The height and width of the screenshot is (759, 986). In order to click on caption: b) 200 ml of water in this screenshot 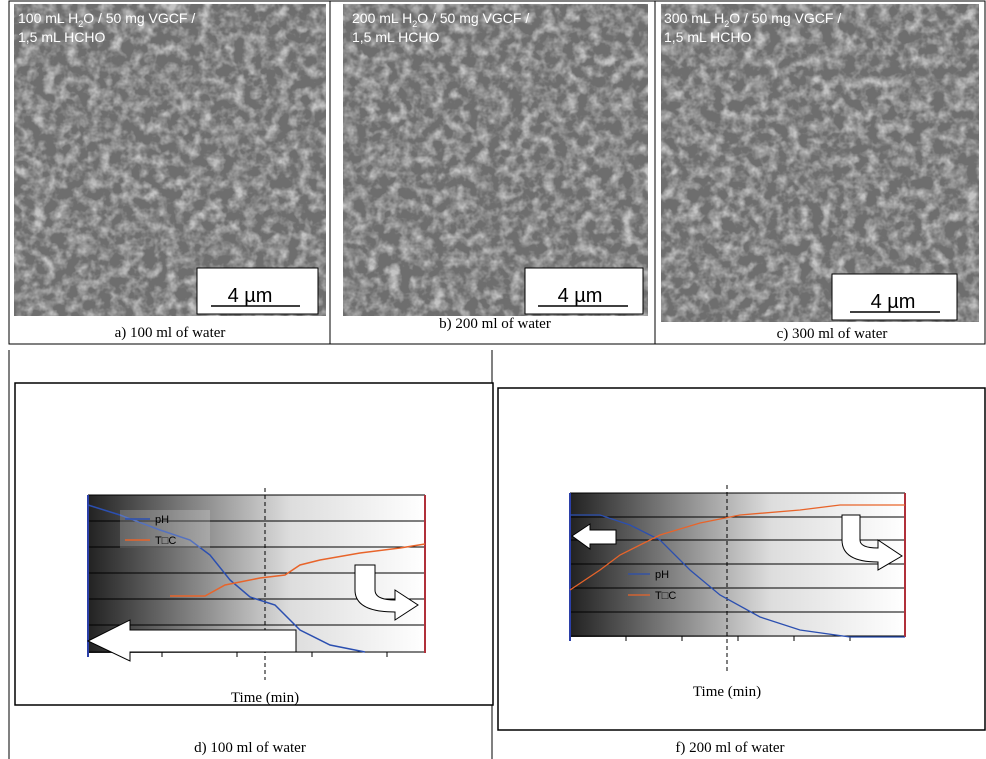, I will do `click(495, 324)`.